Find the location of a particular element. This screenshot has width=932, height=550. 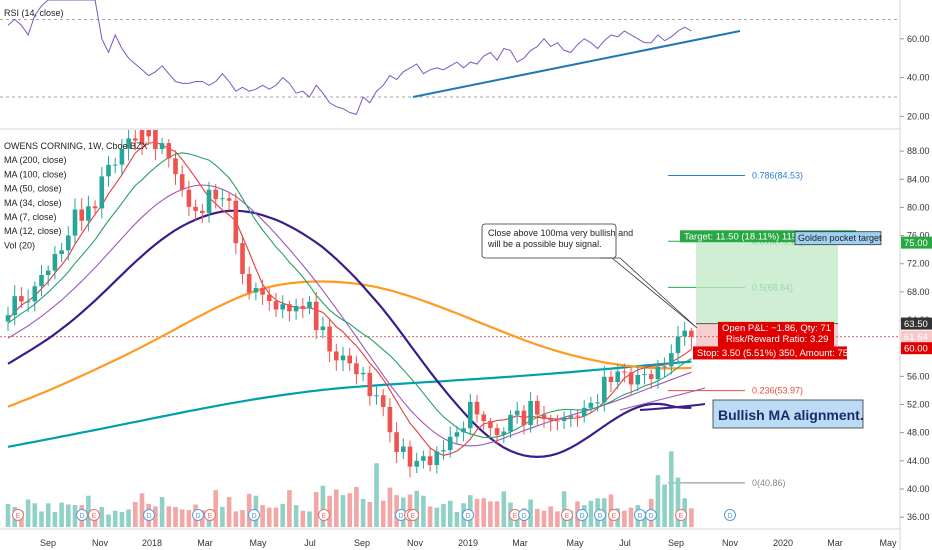

callout-line-2: will be a possible buy signal. is located at coordinates (544, 244).